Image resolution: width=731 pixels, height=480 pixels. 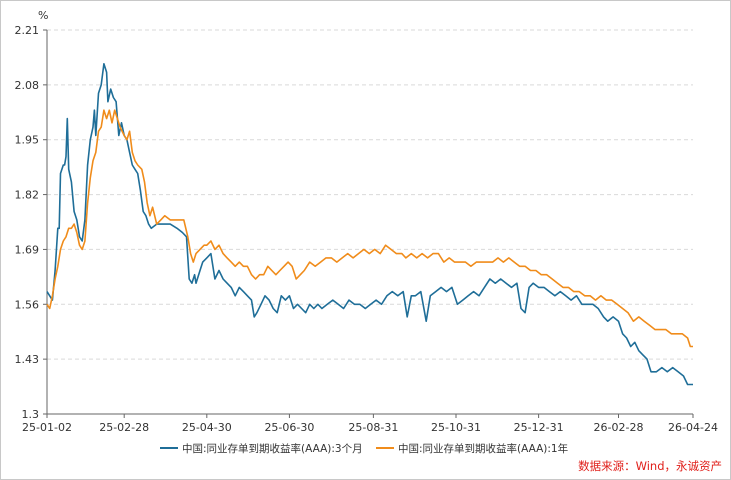 I want to click on x-tick-label: 26-02-28, so click(x=619, y=427).